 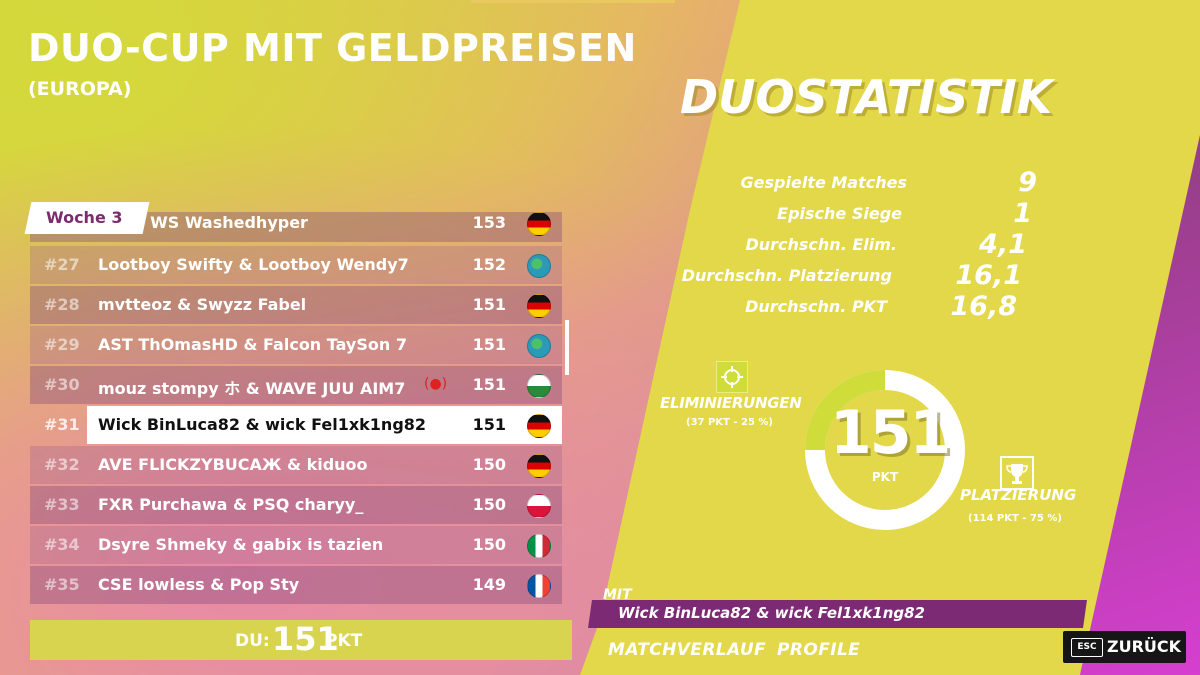 I want to click on table-row: #35 CSE lowless & Pop Sty 149, so click(x=296, y=585).